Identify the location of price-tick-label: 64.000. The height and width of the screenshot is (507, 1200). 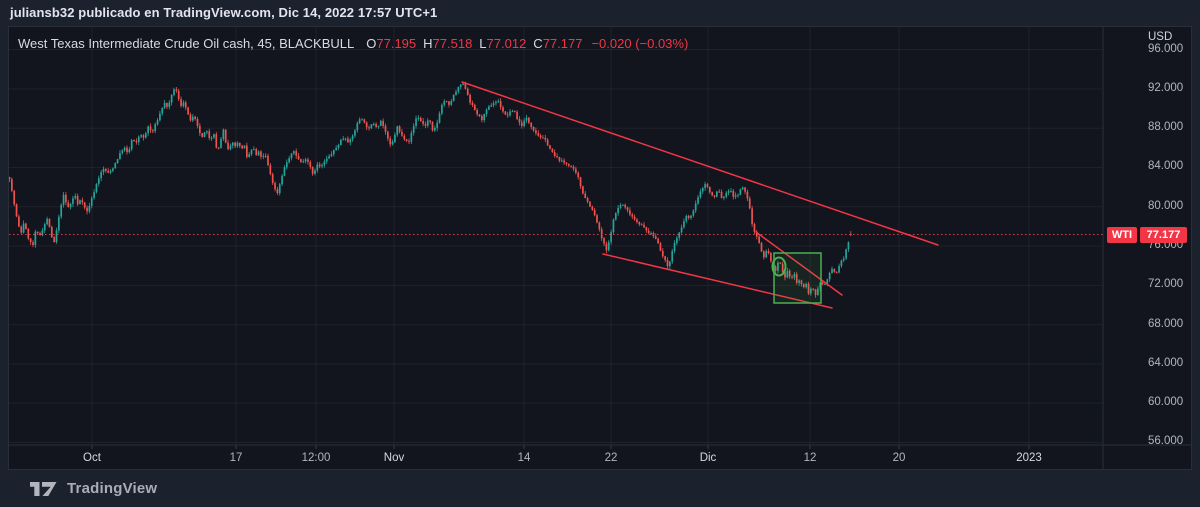
(1166, 362).